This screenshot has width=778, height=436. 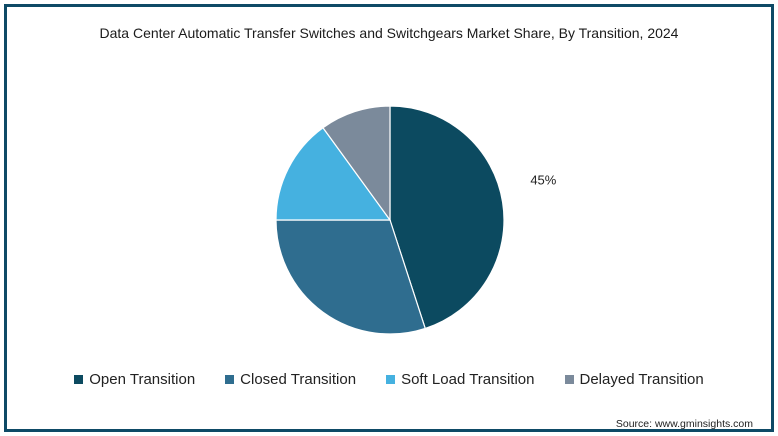 What do you see at coordinates (79, 379) in the screenshot?
I see `legend-swatch-open-transition` at bounding box center [79, 379].